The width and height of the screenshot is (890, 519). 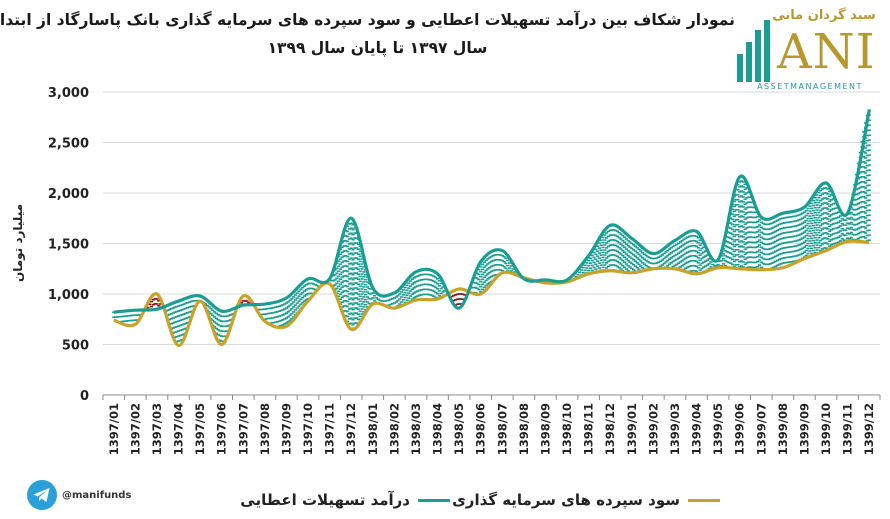 I want to click on x-tick-label-1397/05: 1397/05, so click(x=200, y=429).